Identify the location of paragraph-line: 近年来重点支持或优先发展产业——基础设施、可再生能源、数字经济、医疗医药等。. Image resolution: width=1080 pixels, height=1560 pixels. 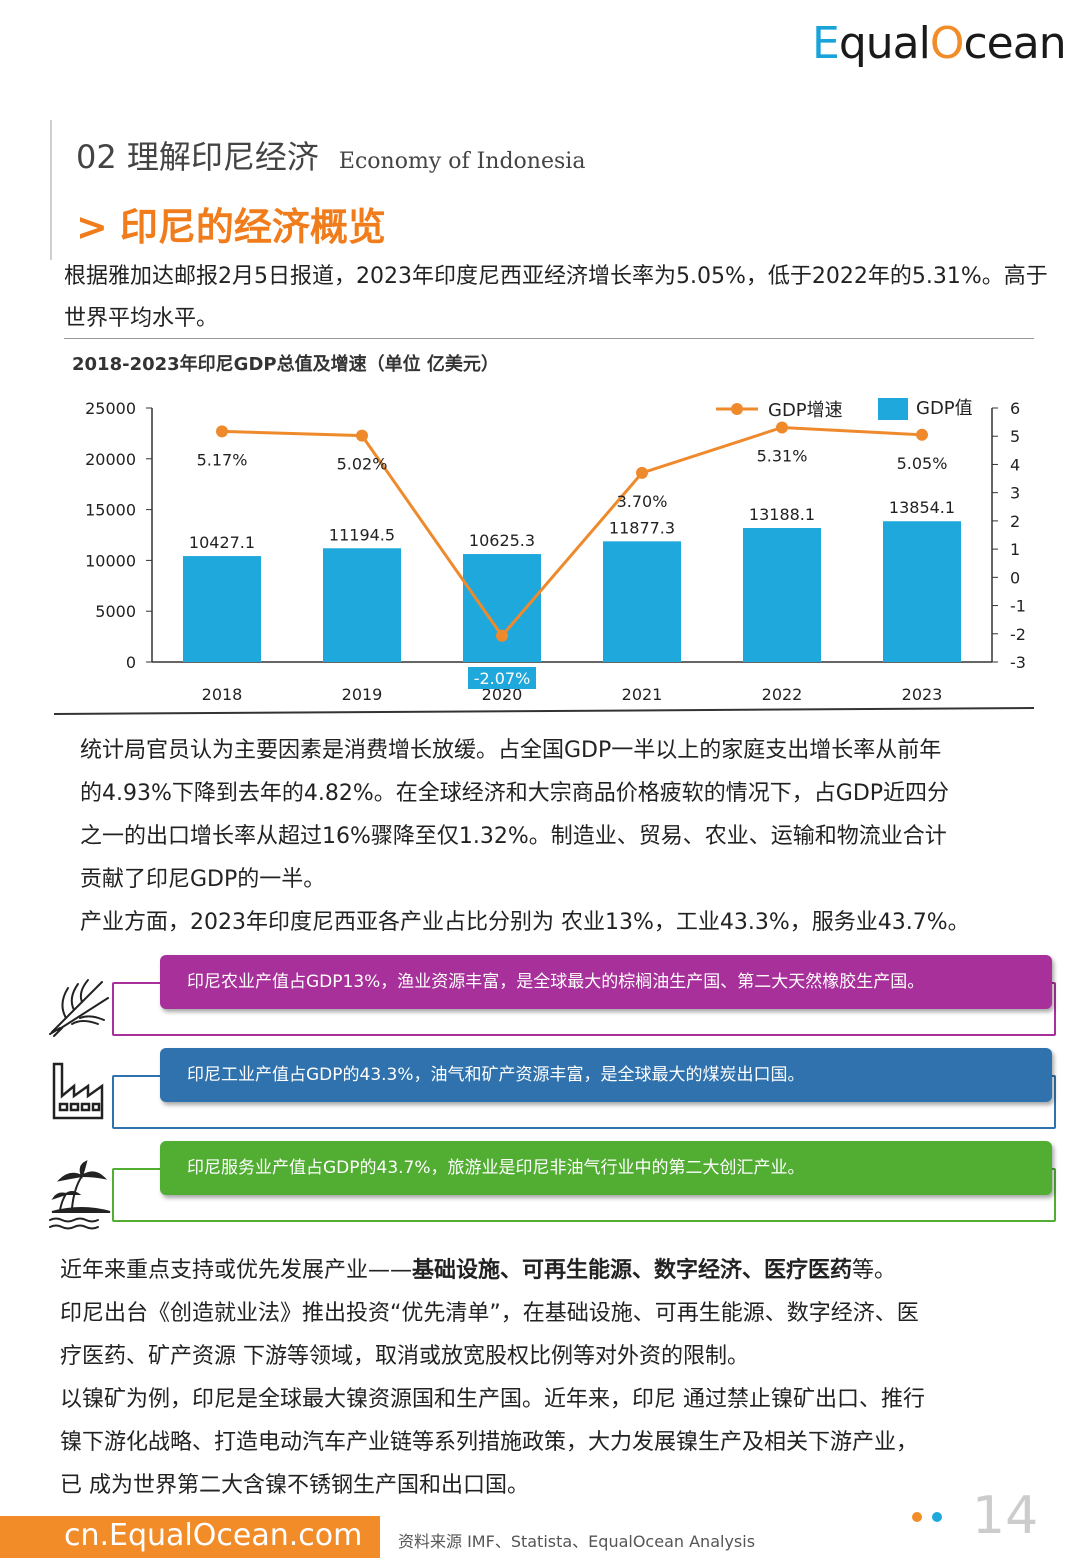
(550, 1270).